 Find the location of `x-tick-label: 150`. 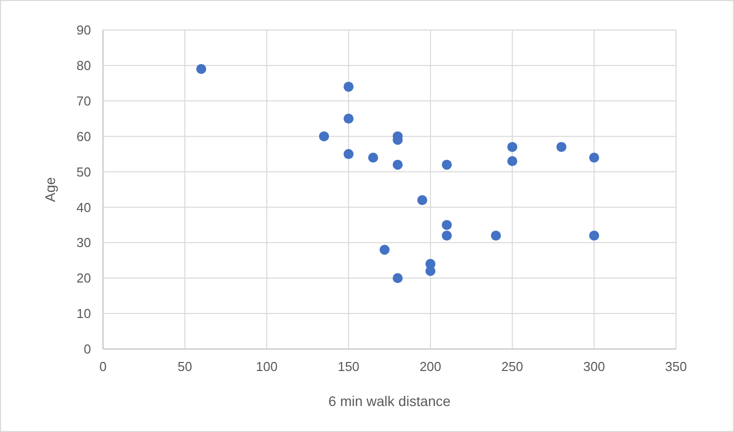

x-tick-label: 150 is located at coordinates (349, 366).